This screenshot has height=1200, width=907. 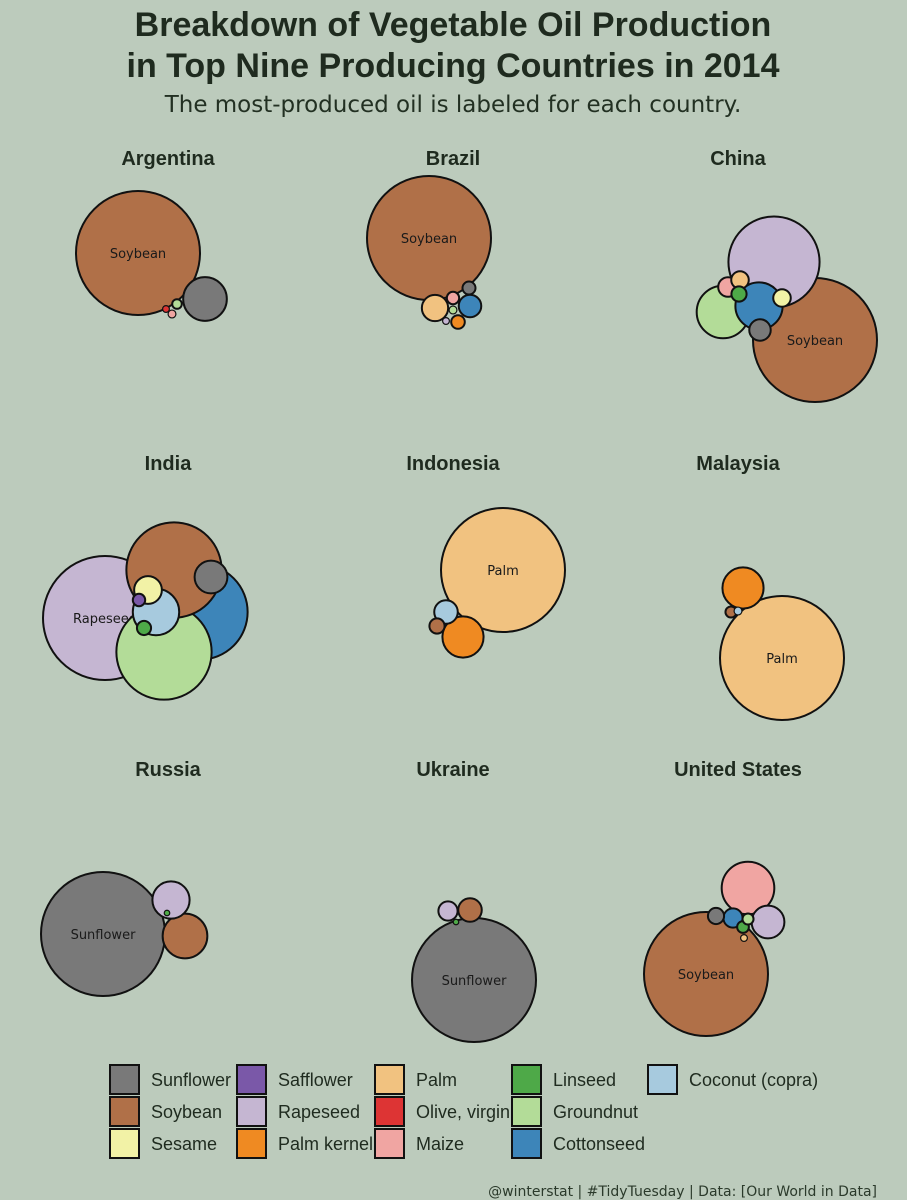 I want to click on legend-label: Coconut (copra), so click(x=753, y=1080).